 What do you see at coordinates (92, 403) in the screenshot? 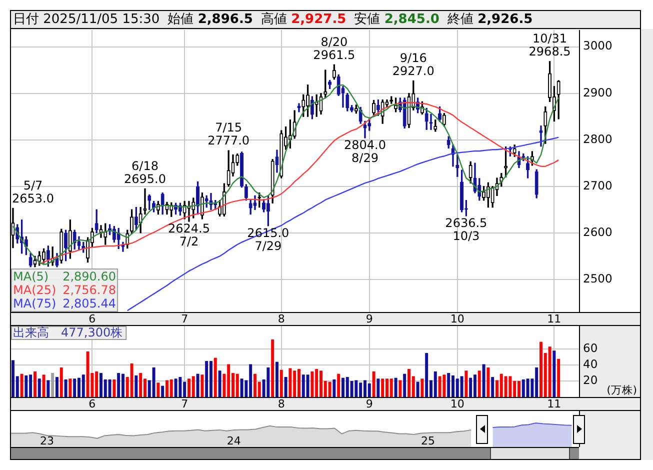
I see `x-tick-label: 6` at bounding box center [92, 403].